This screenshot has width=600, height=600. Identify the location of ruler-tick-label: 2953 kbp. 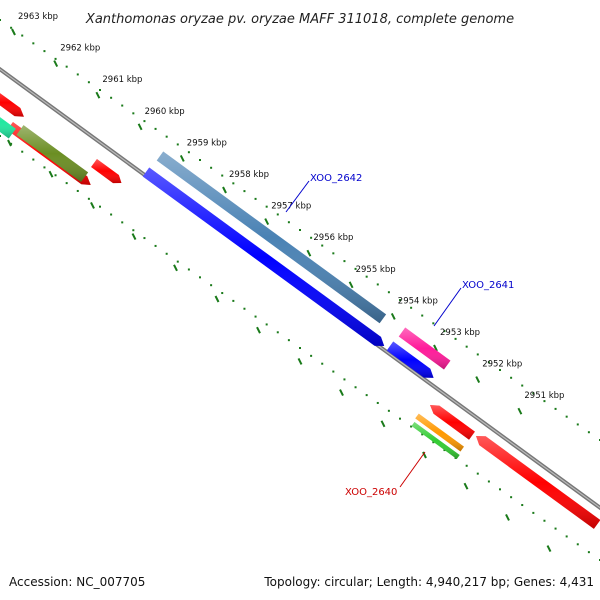
(460, 333).